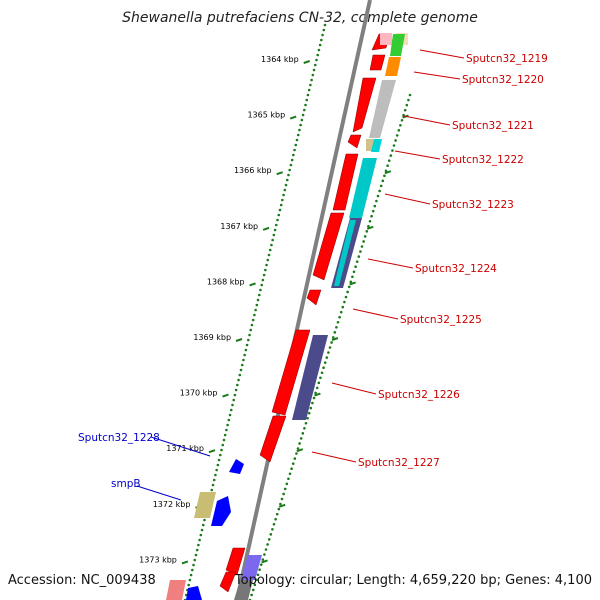 The height and width of the screenshot is (600, 600). What do you see at coordinates (382, 109) in the screenshot?
I see `cds-grey-feature` at bounding box center [382, 109].